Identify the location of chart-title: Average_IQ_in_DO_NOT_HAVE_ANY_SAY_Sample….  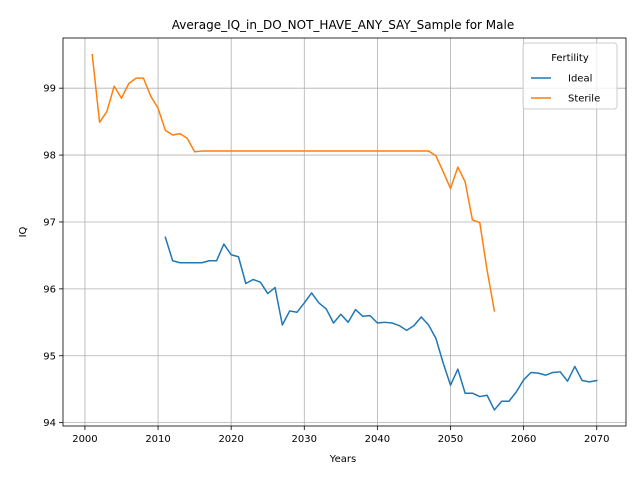
(343, 25).